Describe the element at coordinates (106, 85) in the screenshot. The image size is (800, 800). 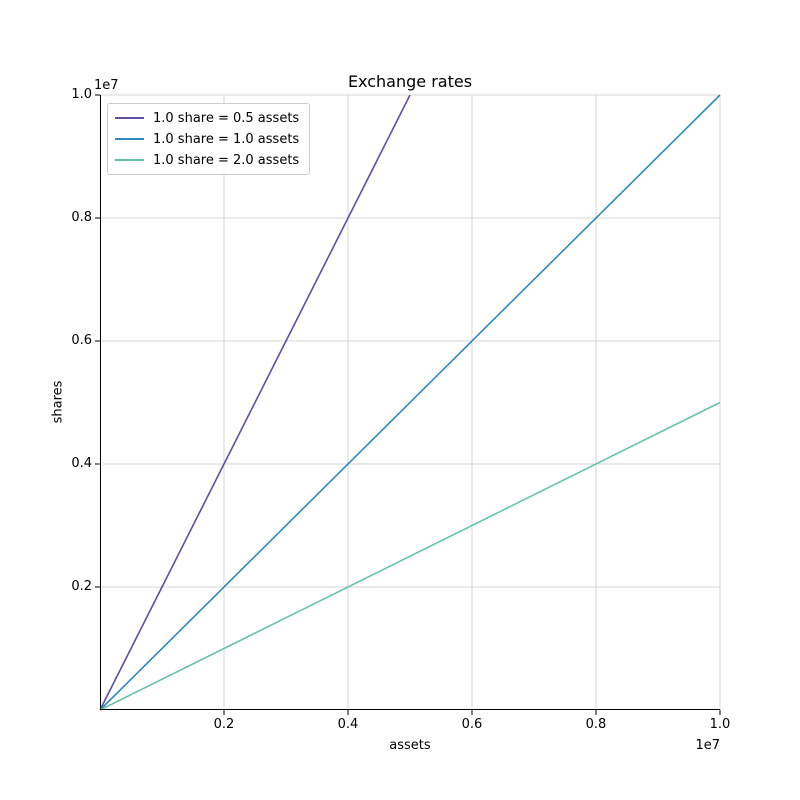
I see `y-axis-offset-label: 1e7` at that location.